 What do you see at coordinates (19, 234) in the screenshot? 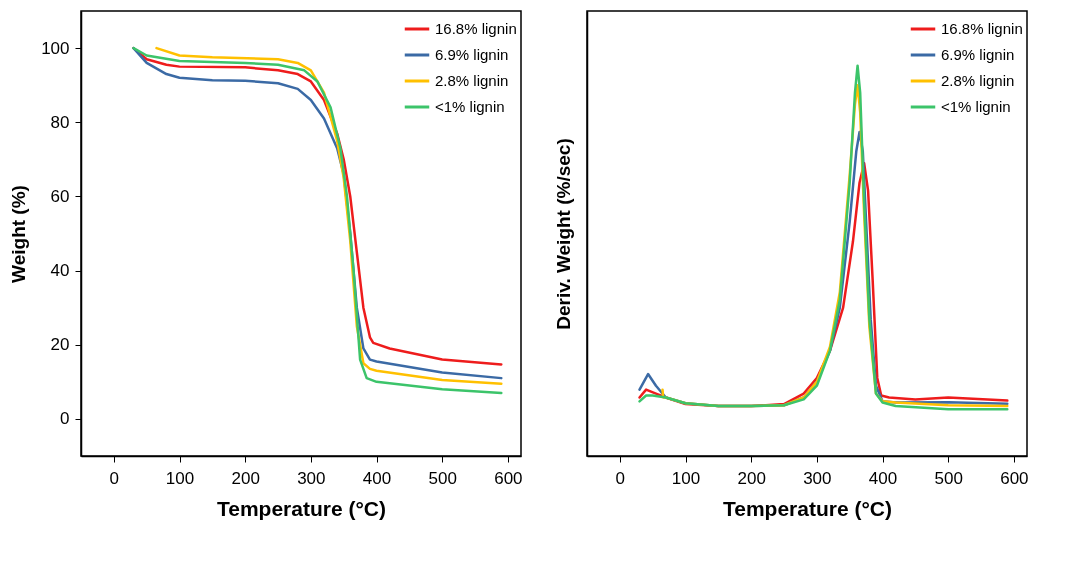
I see `y-axis-title: Weight (%)` at bounding box center [19, 234].